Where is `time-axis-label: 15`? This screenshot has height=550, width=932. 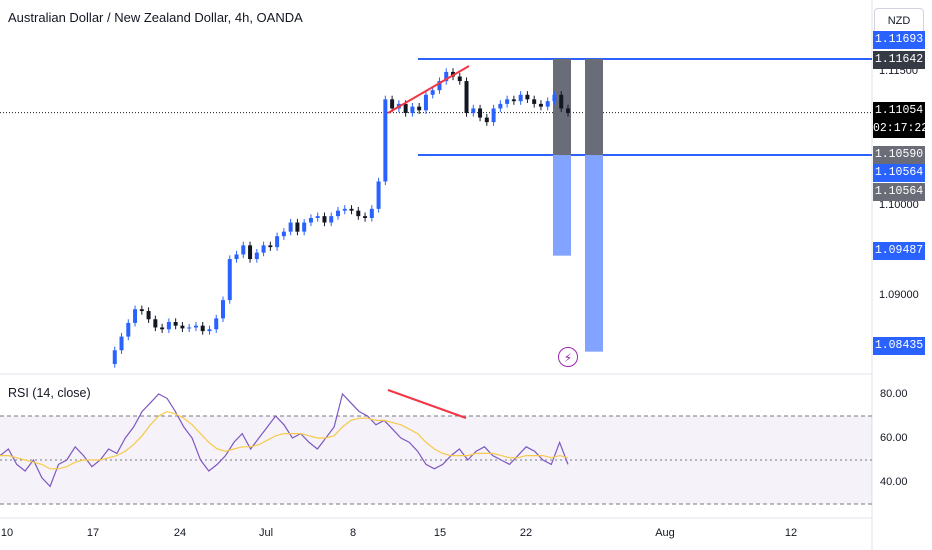 time-axis-label: 15 is located at coordinates (440, 533).